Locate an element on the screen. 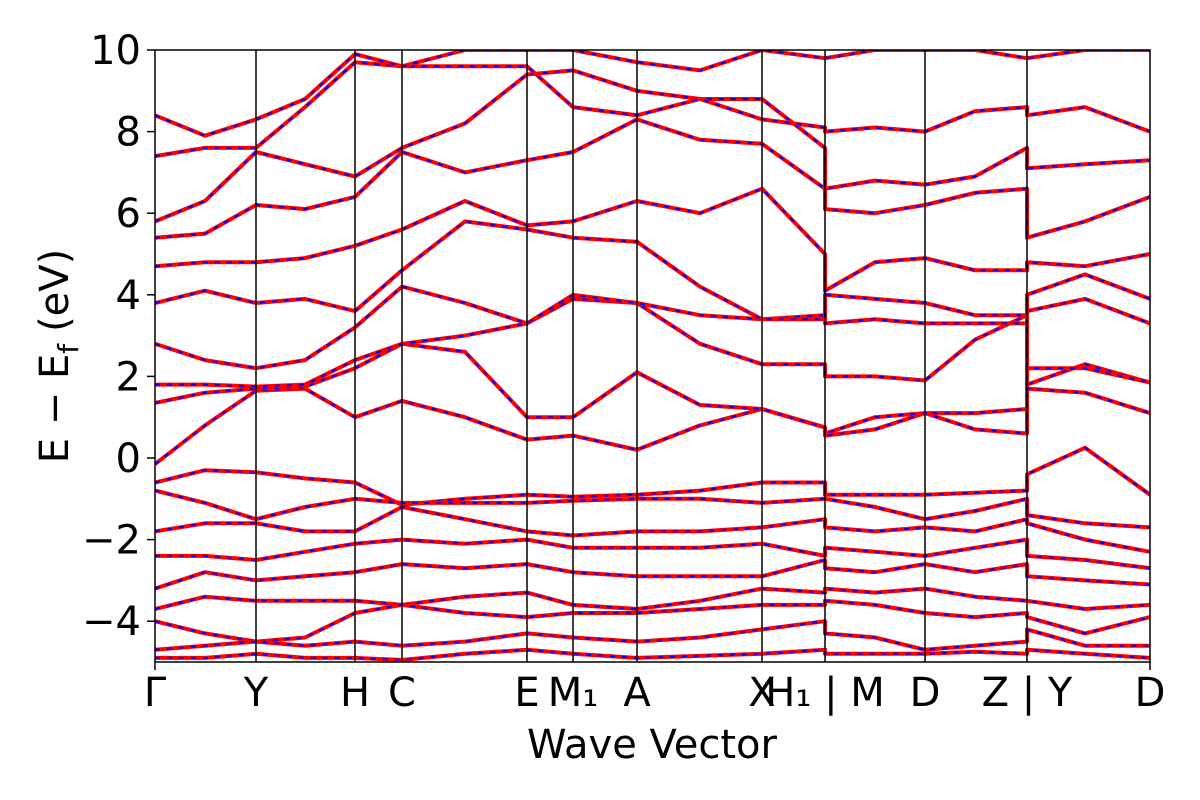  y-axis-label: E − Ef (eV) is located at coordinates (58, 356).